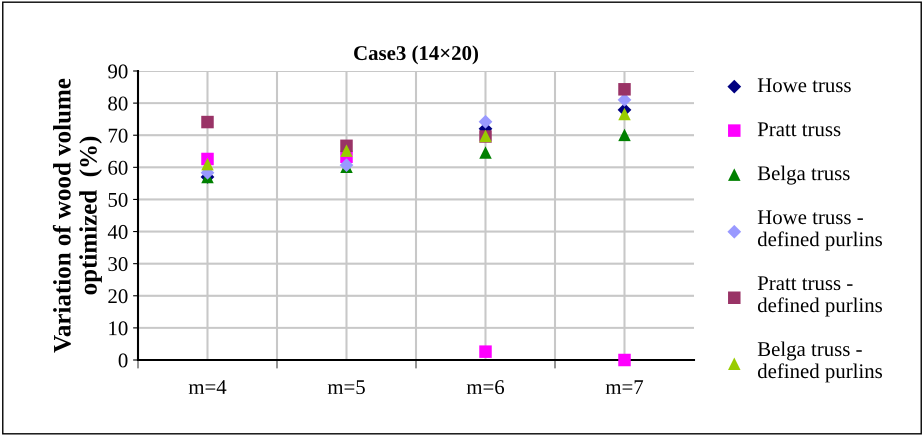  What do you see at coordinates (820, 361) in the screenshot?
I see `legend-label: Belga truss - defined purlins` at bounding box center [820, 361].